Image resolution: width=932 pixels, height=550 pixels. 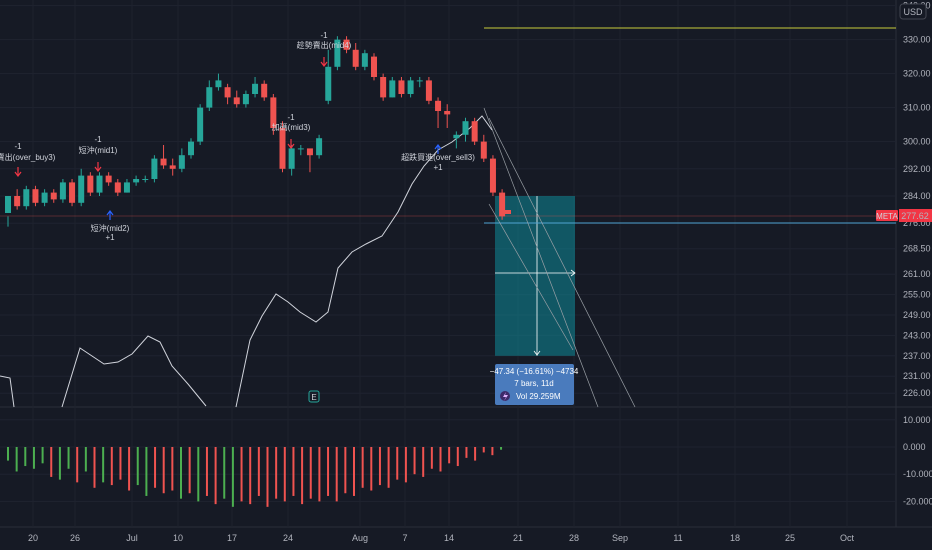 I want to click on position-change-label: −47.34 (−16.61%) −4734, so click(x=534, y=371).